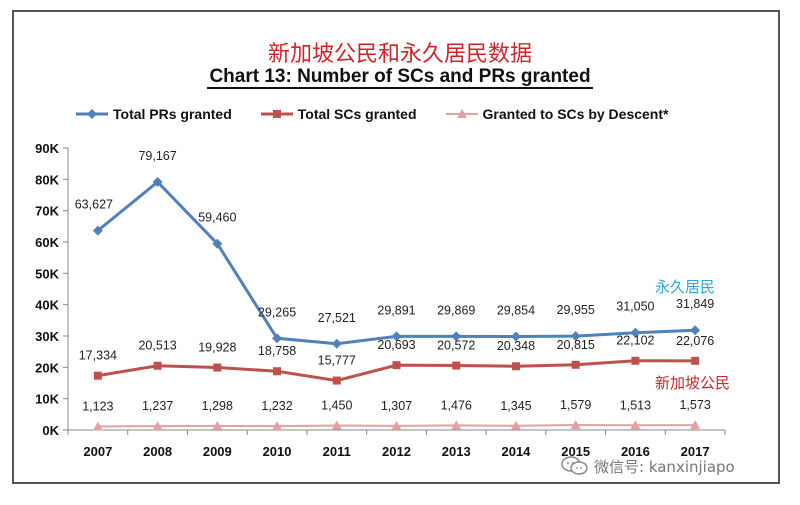 This screenshot has width=800, height=505. I want to click on data-label: 20,348, so click(516, 346).